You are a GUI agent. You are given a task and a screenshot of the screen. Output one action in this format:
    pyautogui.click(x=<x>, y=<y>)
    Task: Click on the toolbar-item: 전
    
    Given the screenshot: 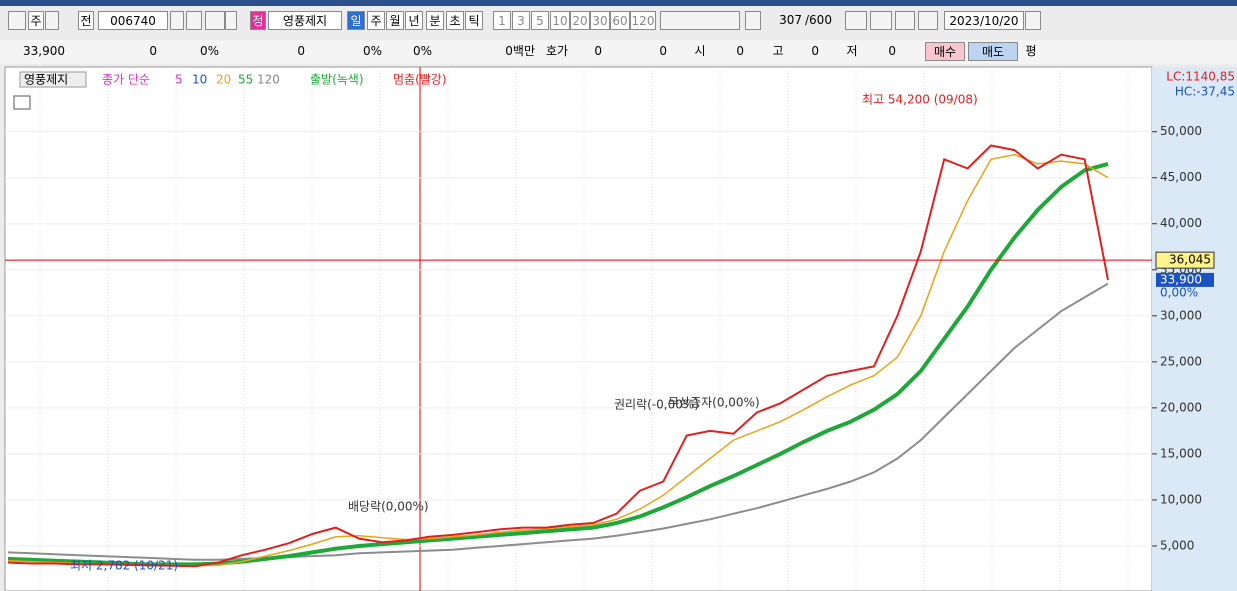 What is the action you would take?
    pyautogui.click(x=86, y=20)
    